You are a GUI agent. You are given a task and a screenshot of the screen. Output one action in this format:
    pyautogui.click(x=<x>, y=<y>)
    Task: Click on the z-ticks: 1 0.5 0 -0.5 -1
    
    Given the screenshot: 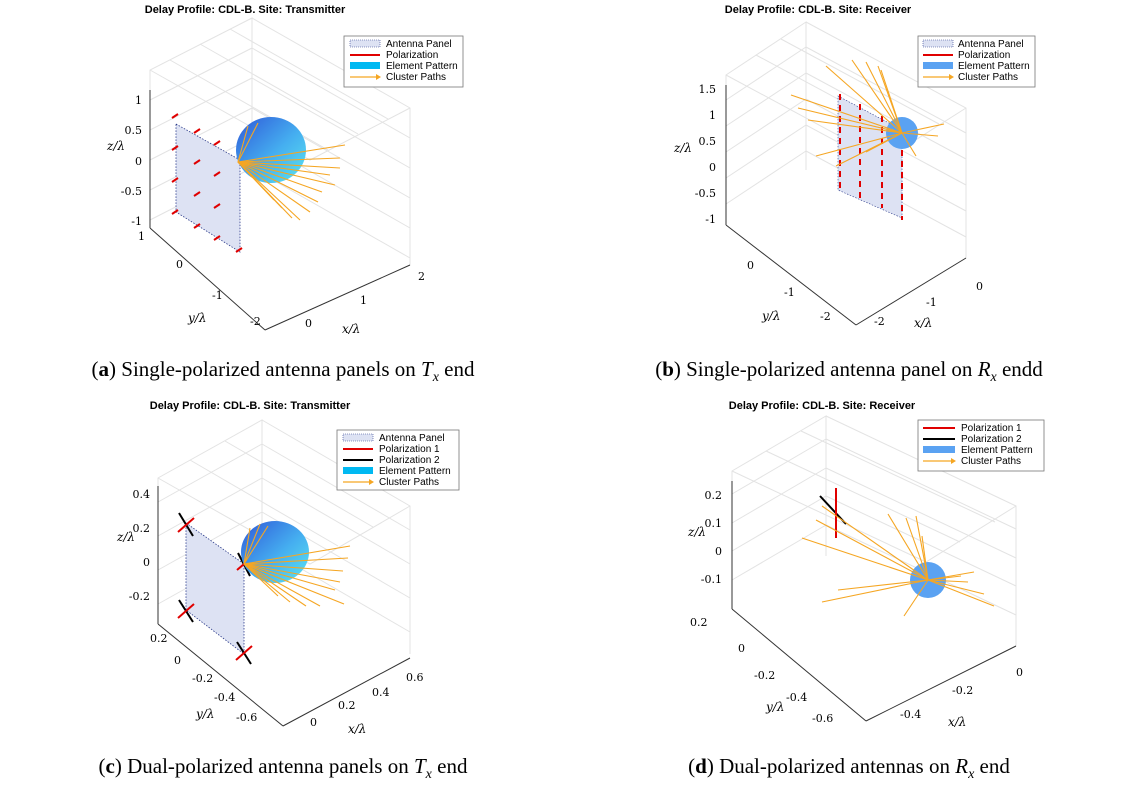 What is the action you would take?
    pyautogui.click(x=131, y=161)
    